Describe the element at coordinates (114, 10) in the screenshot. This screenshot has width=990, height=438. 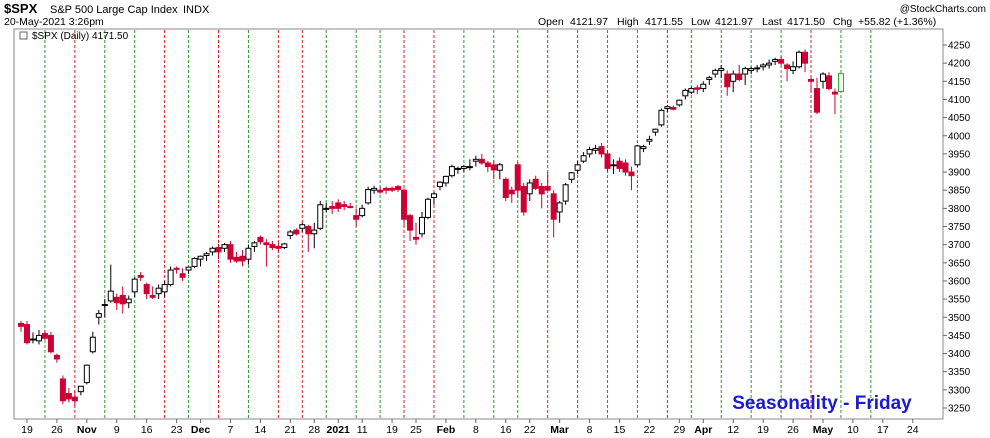
I see `index-name: S&P 500 Large Cap Index` at that location.